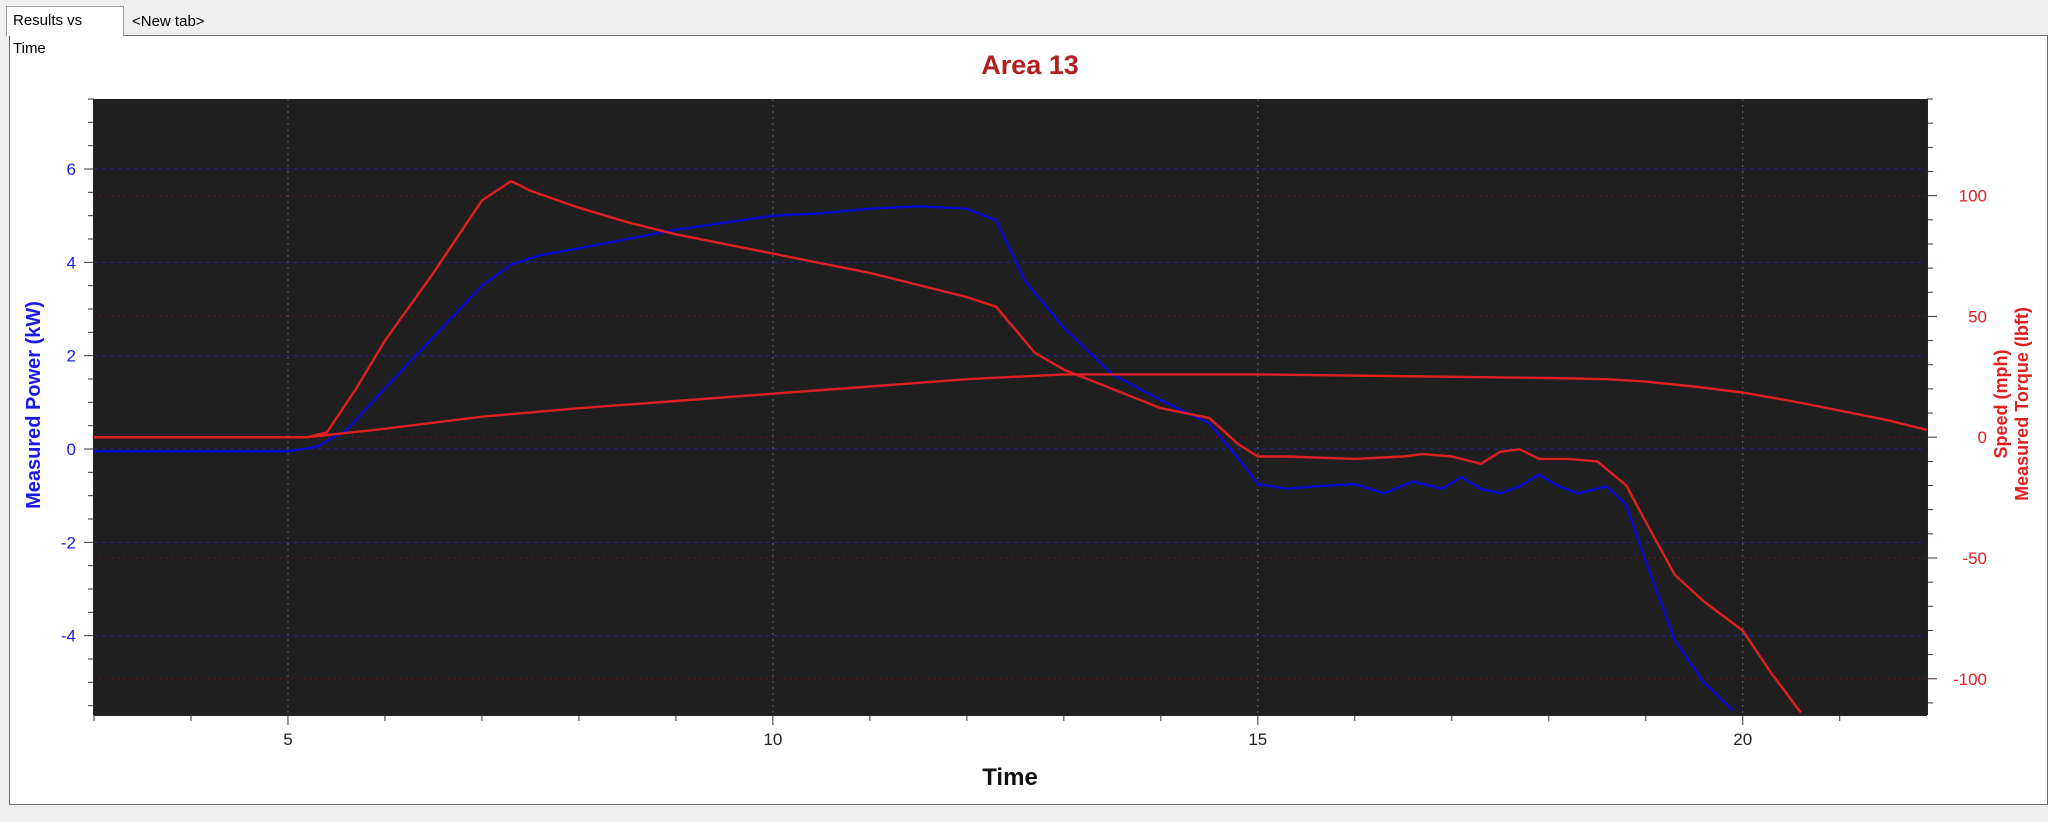 The height and width of the screenshot is (822, 2048). I want to click on x-tick-label: 5, so click(287, 739).